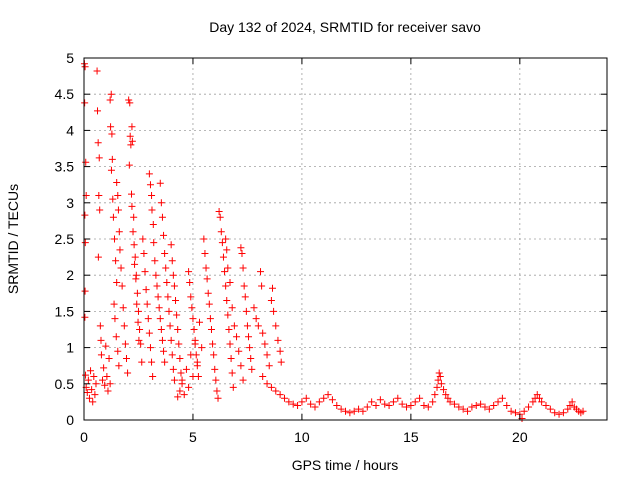  Describe the element at coordinates (65, 311) in the screenshot. I see `y-tick-label: 1.5` at that location.